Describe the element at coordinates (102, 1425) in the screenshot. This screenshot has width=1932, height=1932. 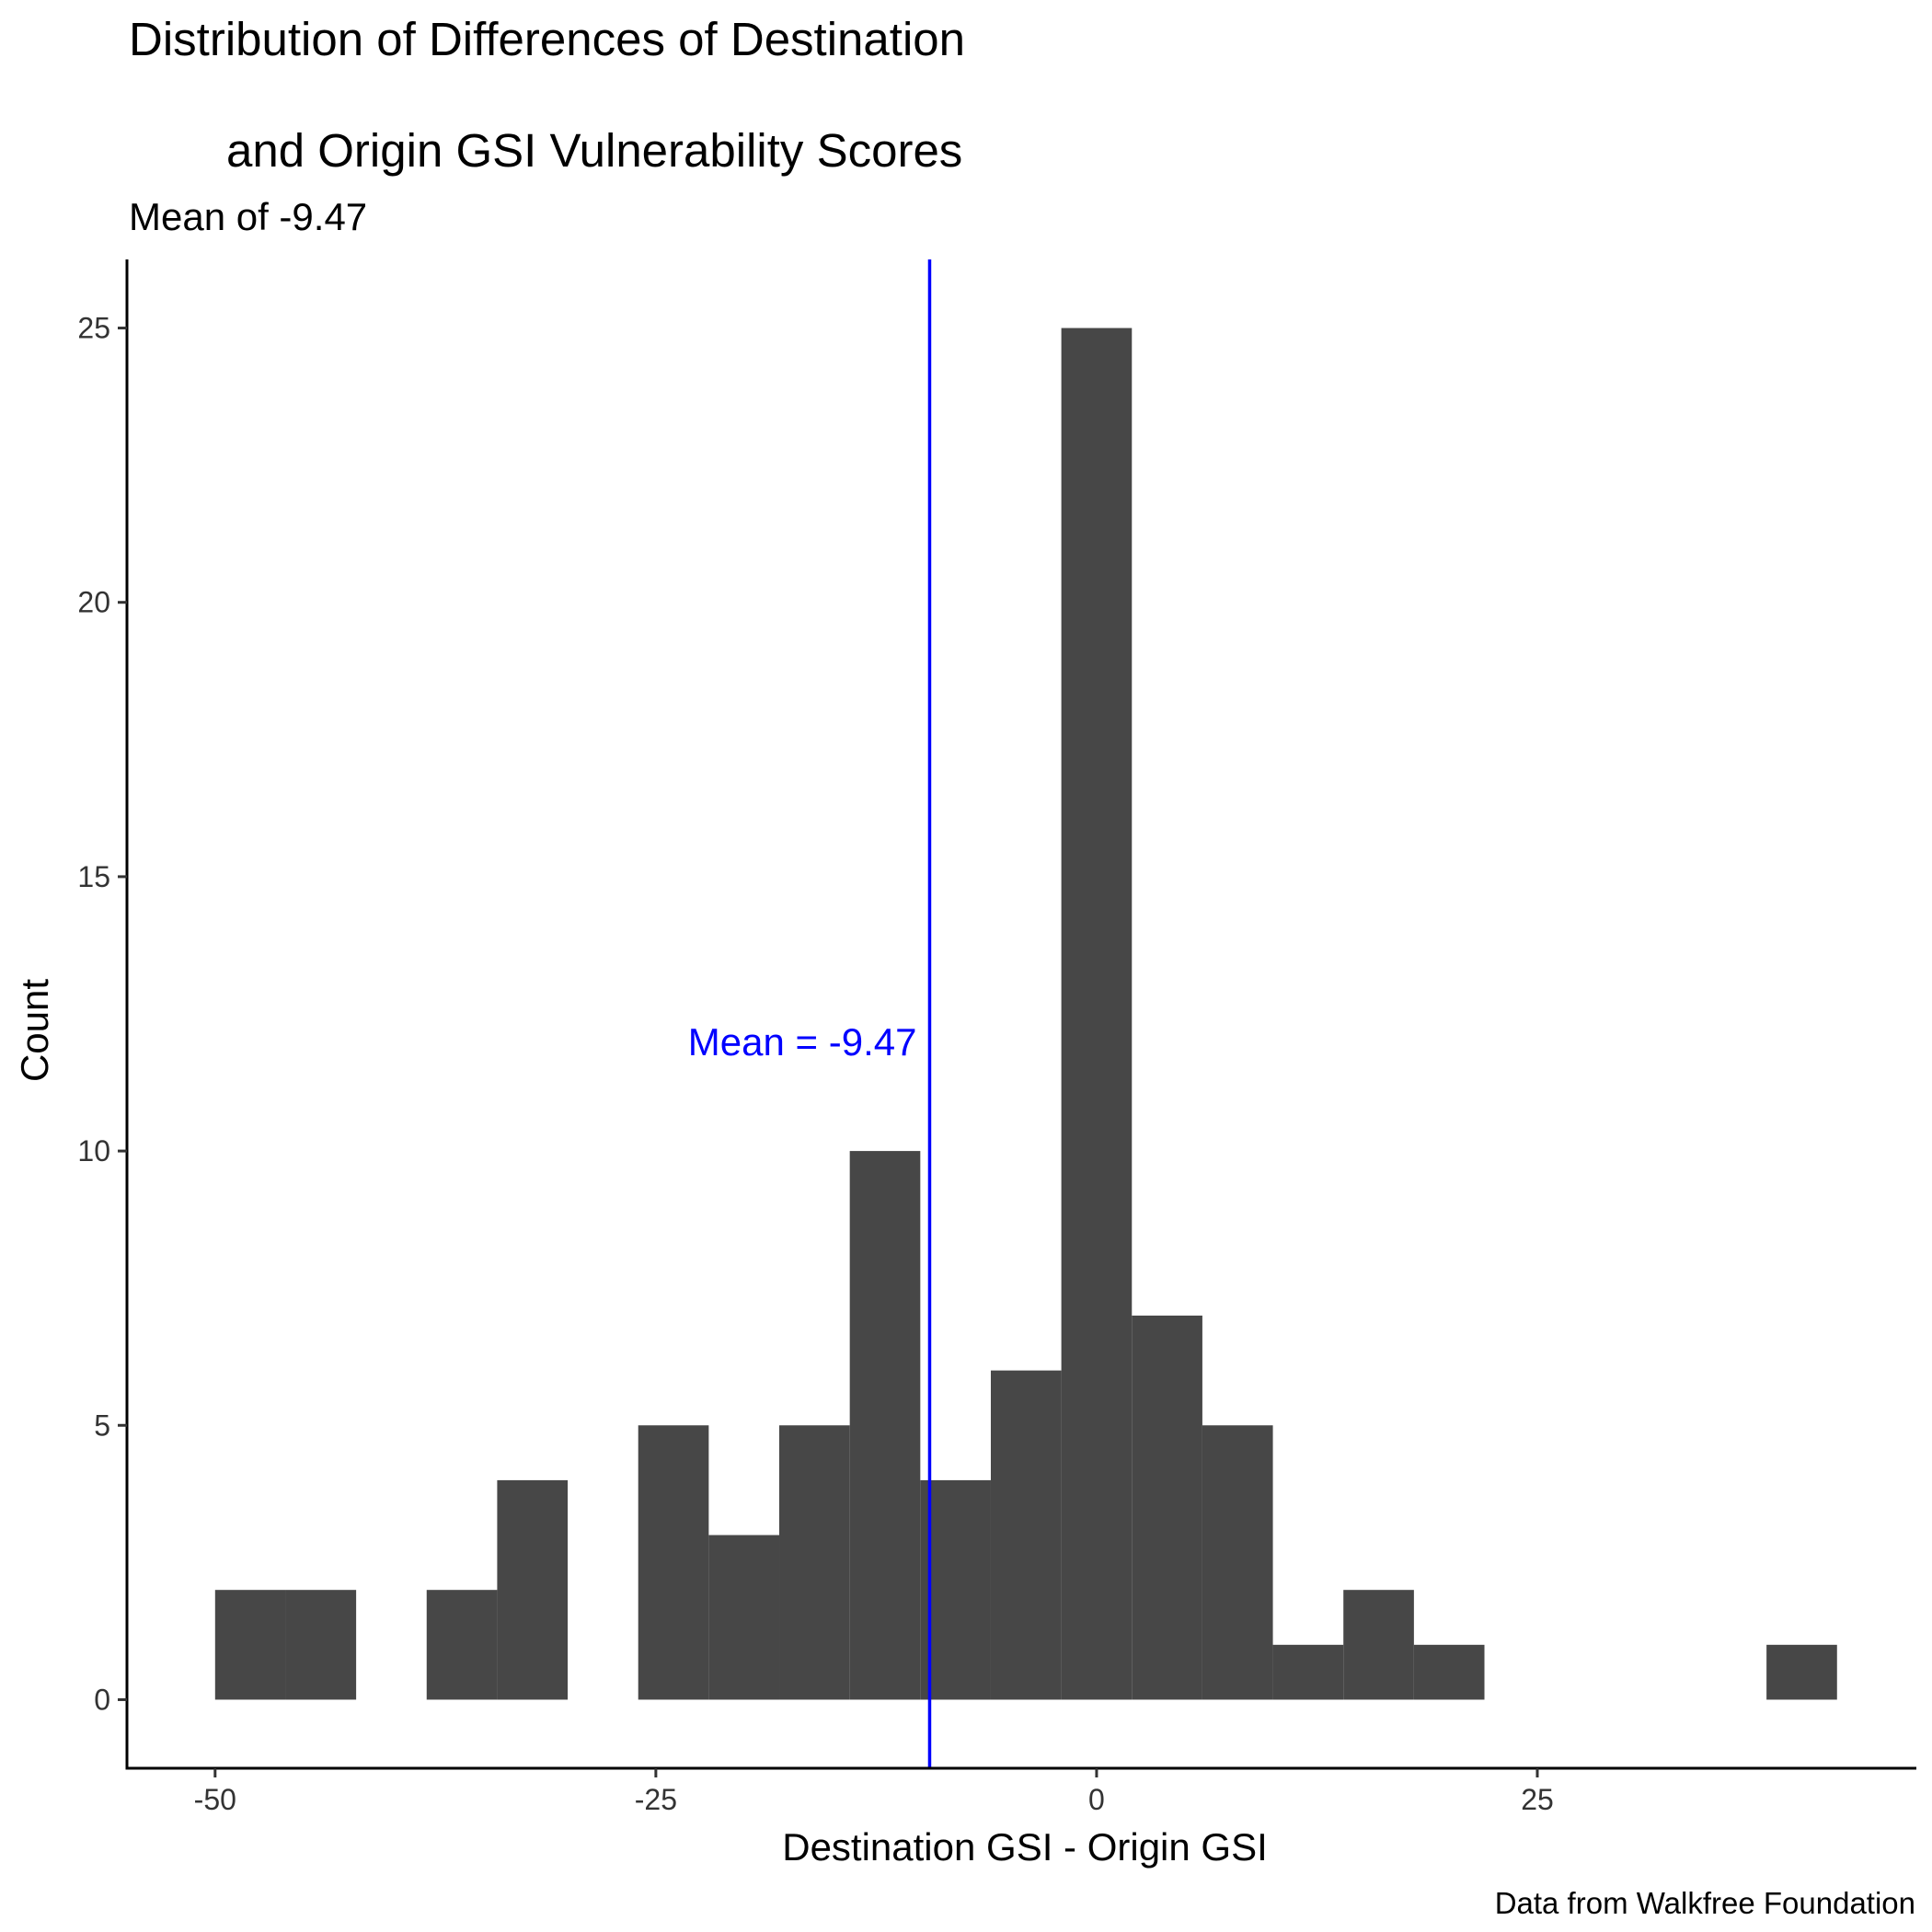
I see `y-tick-label: 5` at that location.